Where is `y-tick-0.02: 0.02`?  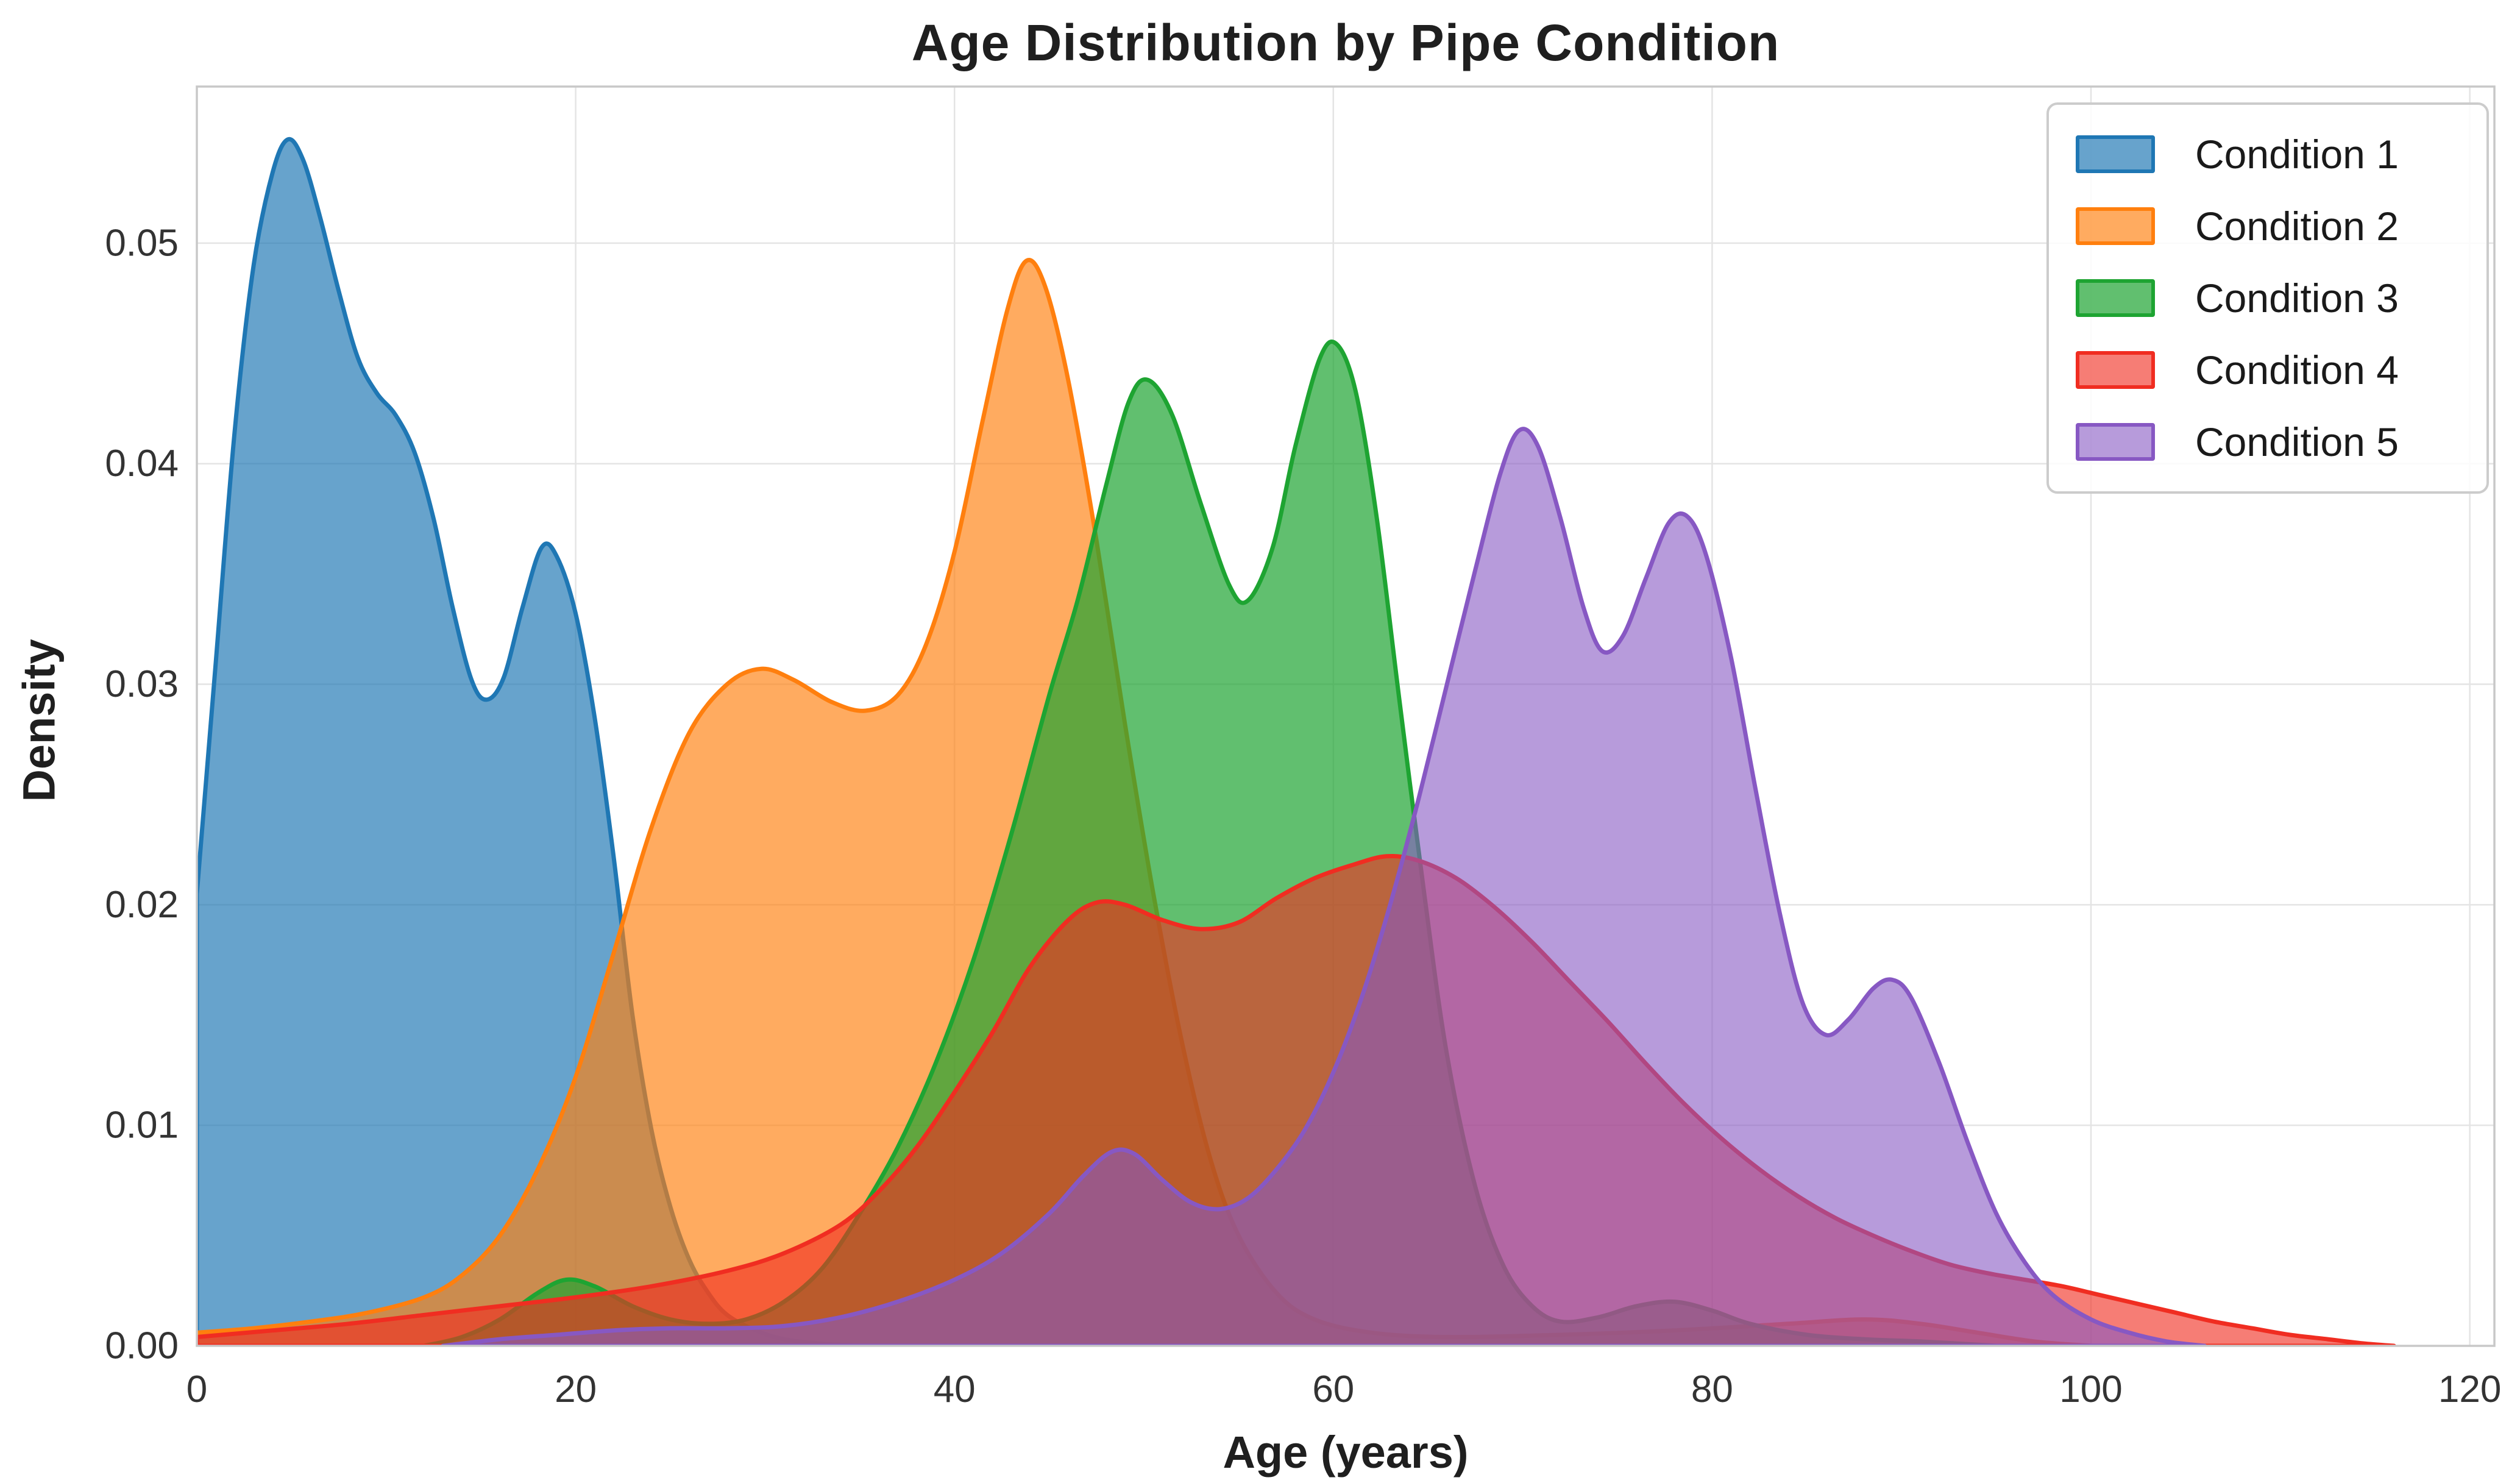 y-tick-0.02: 0.02 is located at coordinates (142, 905).